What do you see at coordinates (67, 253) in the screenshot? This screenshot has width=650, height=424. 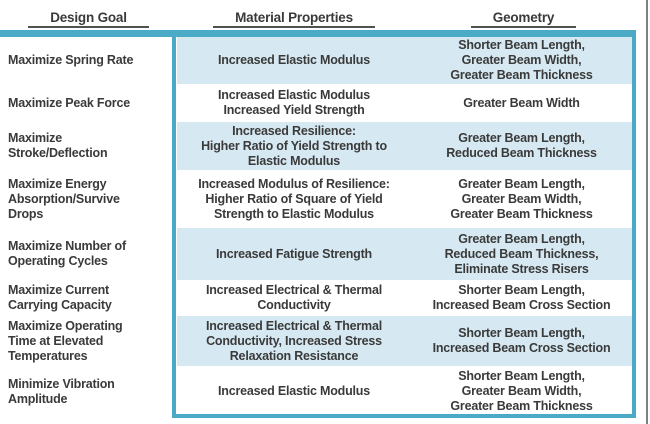 I see `design-goal-cell: Maximize Number of Operating Cycles` at bounding box center [67, 253].